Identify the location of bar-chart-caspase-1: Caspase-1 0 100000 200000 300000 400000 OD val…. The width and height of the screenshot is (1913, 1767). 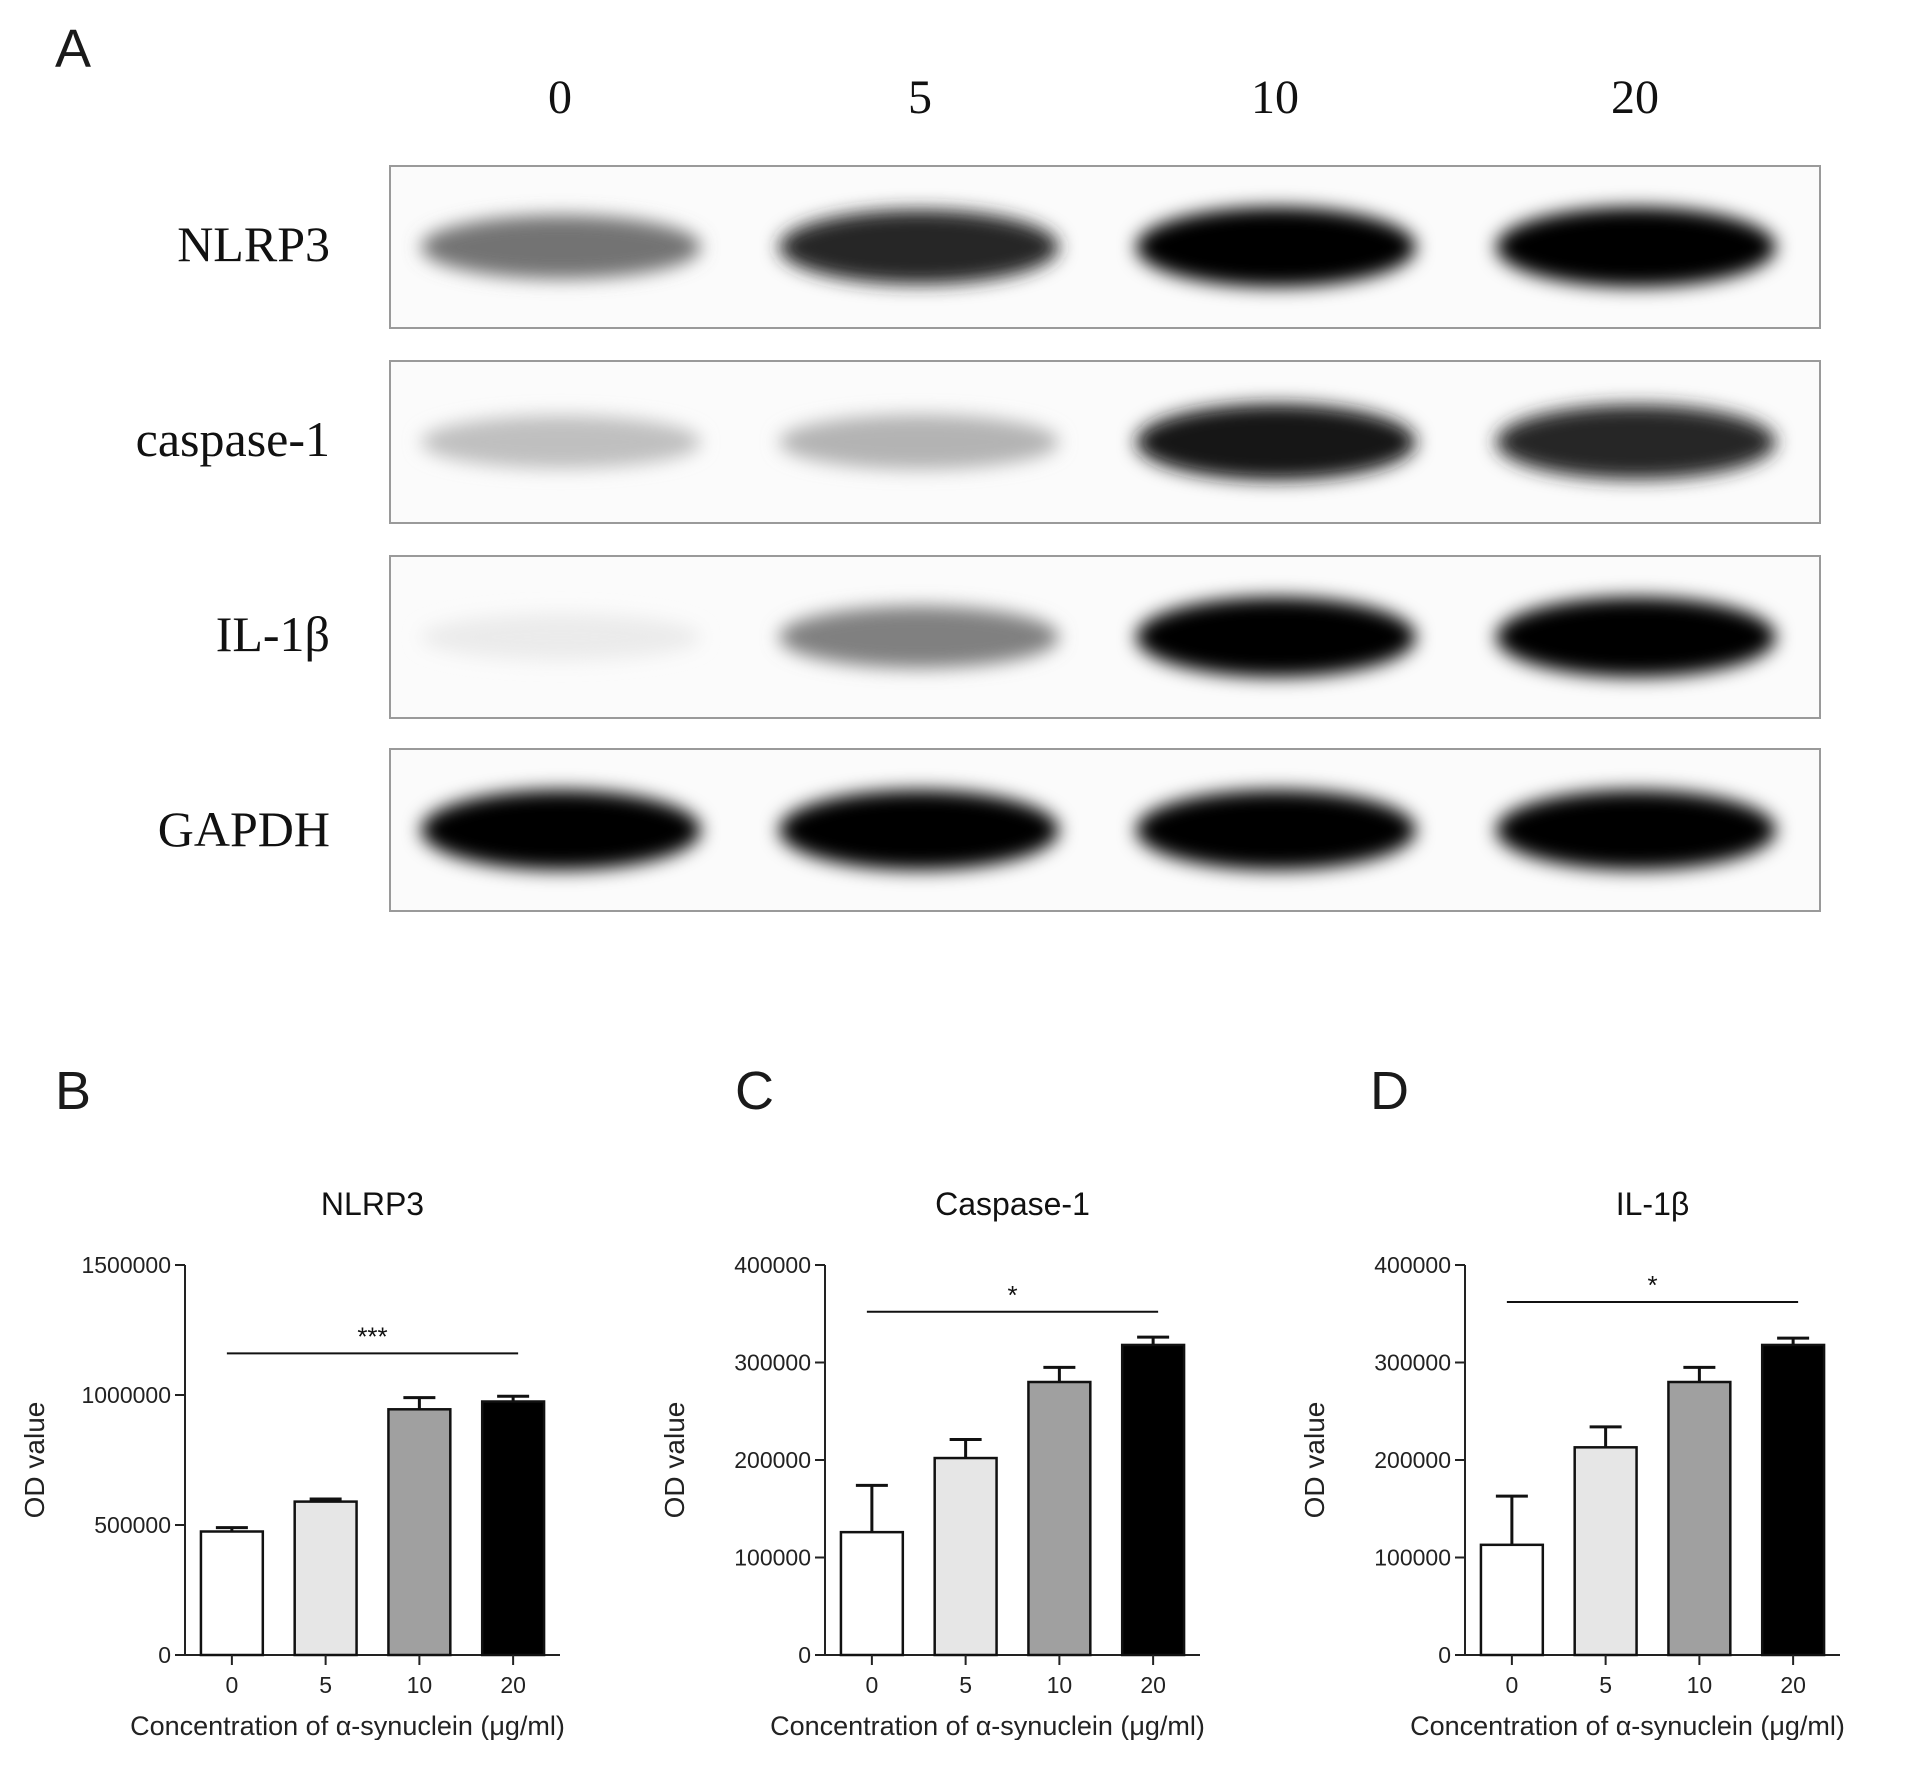
(932, 1463).